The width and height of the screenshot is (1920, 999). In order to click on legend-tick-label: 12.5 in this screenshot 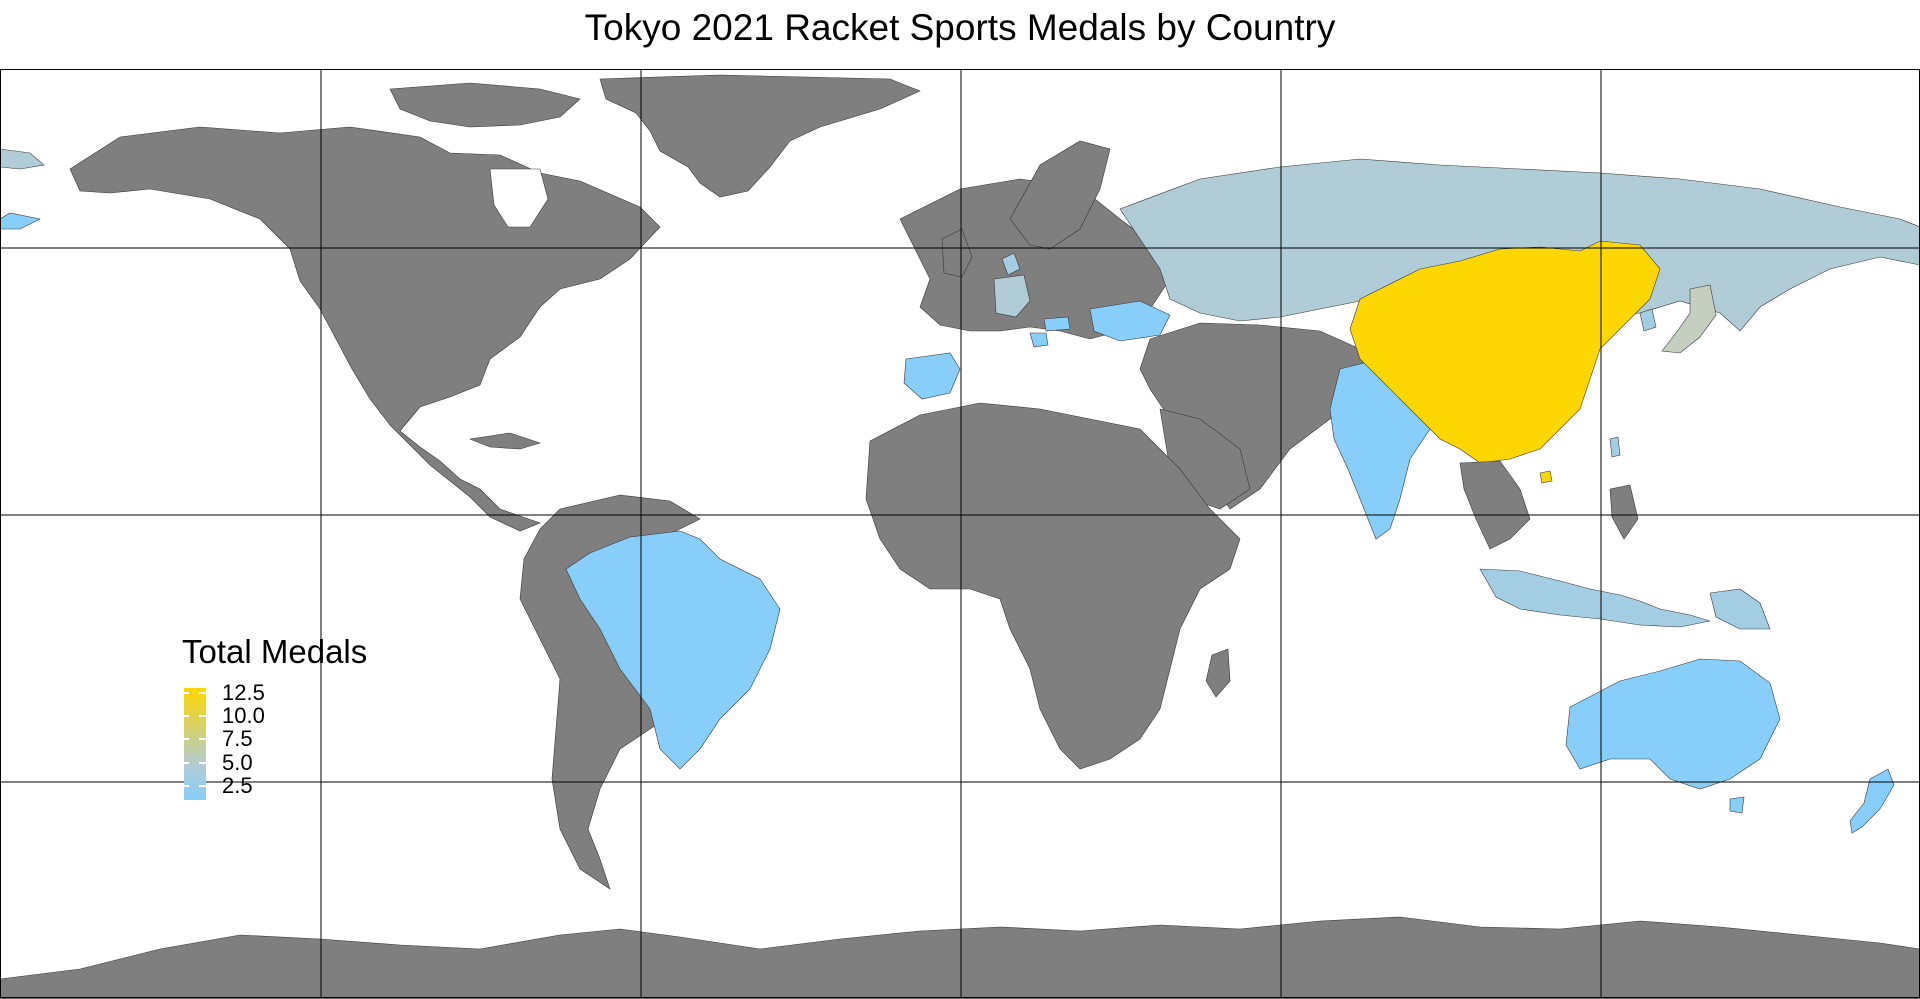, I will do `click(243, 692)`.